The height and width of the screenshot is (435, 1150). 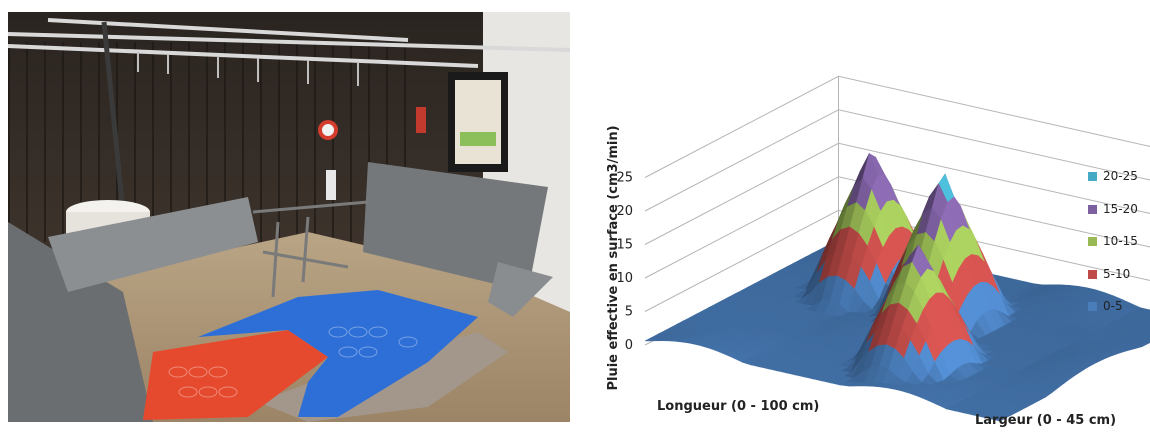 I want to click on legend-item: 5-10, so click(x=1118, y=282).